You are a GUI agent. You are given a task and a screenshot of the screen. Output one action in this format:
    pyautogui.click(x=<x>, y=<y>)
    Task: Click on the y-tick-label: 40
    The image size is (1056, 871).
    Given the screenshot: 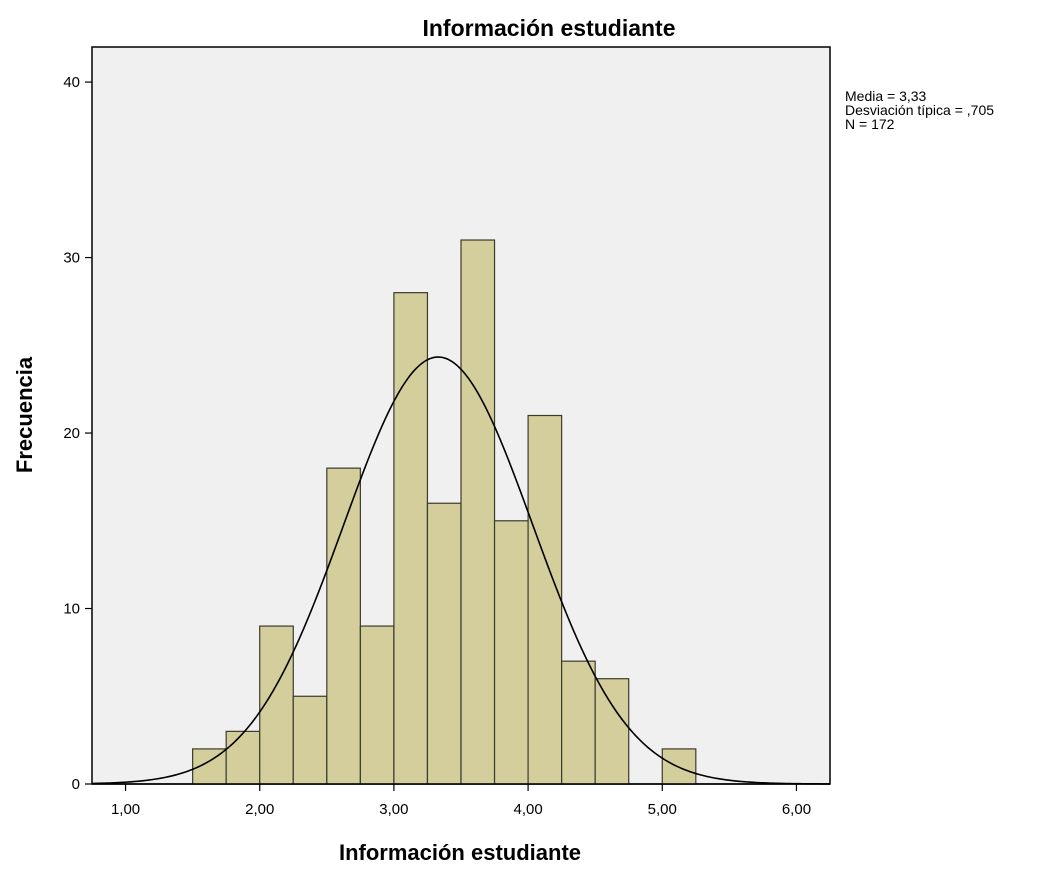 What is the action you would take?
    pyautogui.click(x=71, y=82)
    